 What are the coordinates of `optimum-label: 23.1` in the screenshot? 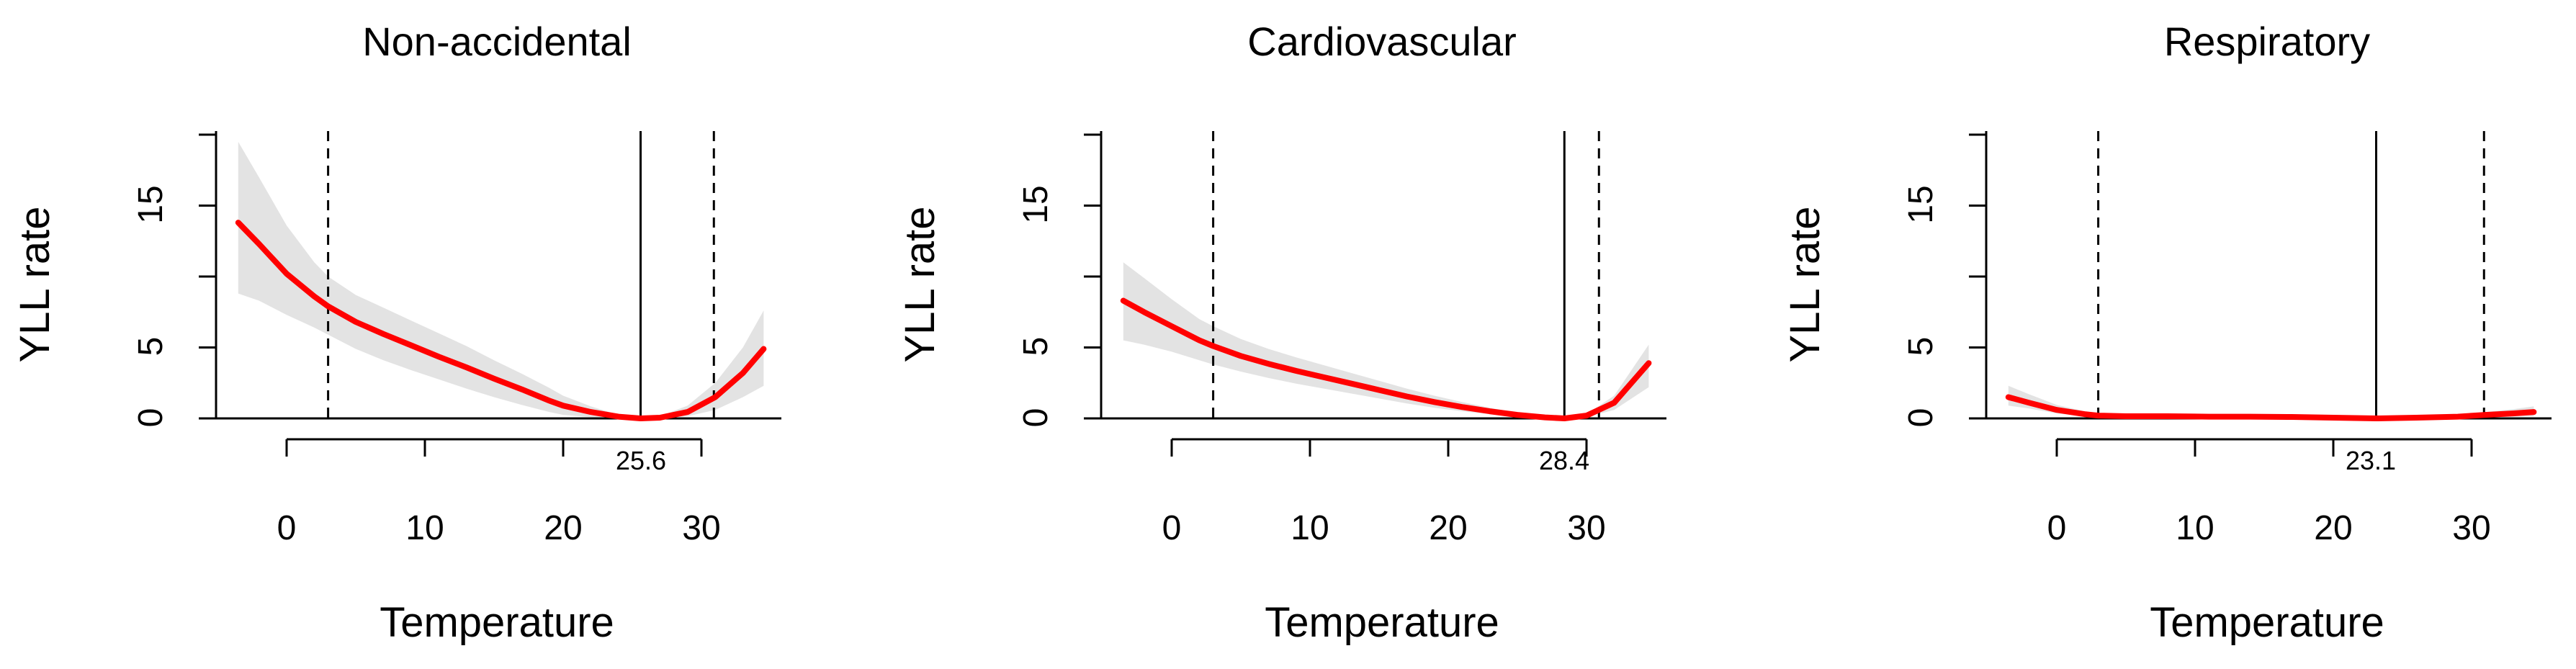 It's located at (2371, 460).